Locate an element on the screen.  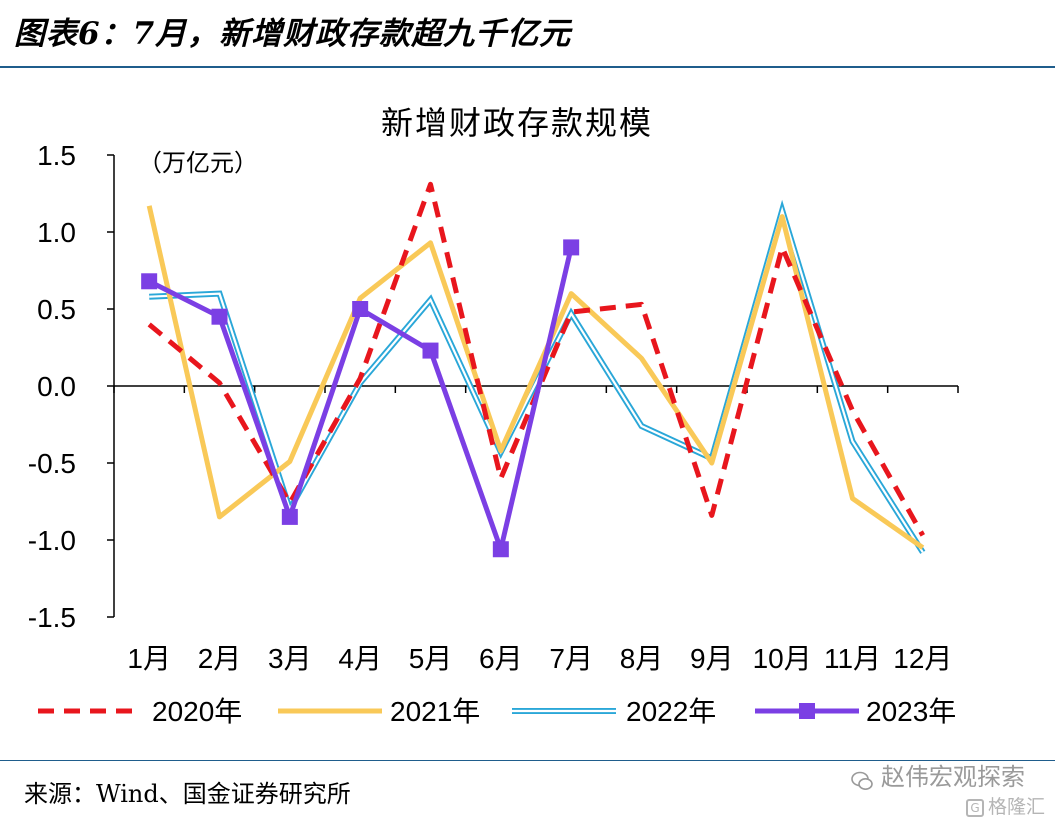
y-tick-label: 1.0 is located at coordinates (56, 232).